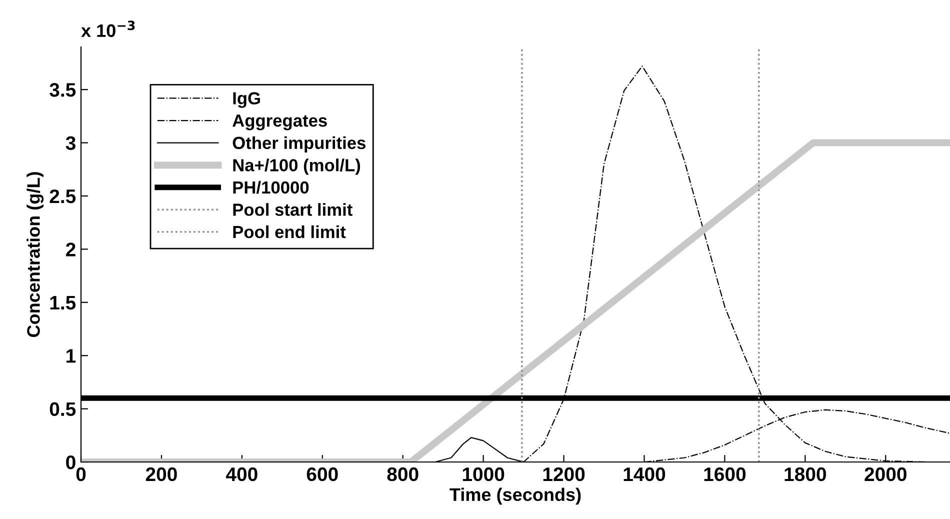 The image size is (950, 519). Describe the element at coordinates (63, 303) in the screenshot. I see `y-tick-label: 1.5` at that location.